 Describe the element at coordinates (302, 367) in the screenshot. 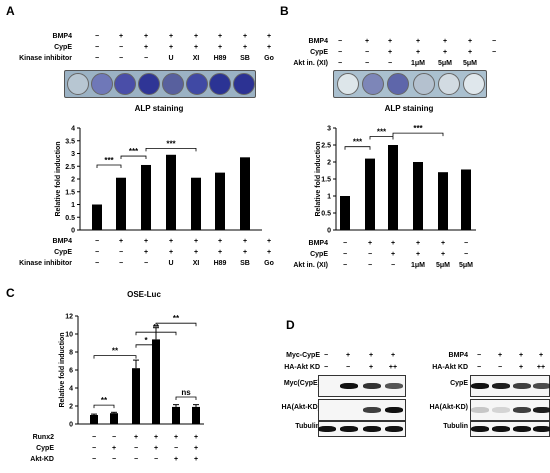

I see `panel-d-left-row-label: HA-Akt KD` at that location.